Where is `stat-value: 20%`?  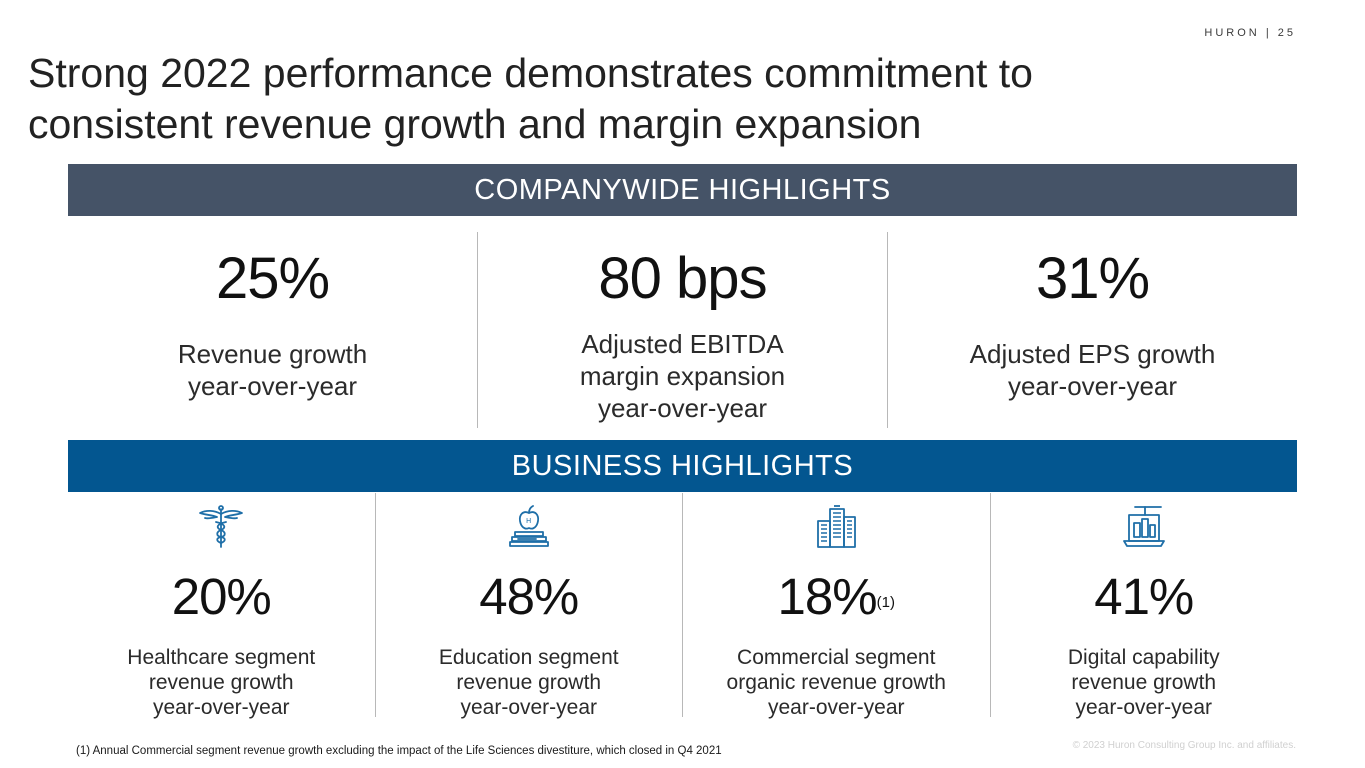
stat-value: 20% is located at coordinates (221, 597).